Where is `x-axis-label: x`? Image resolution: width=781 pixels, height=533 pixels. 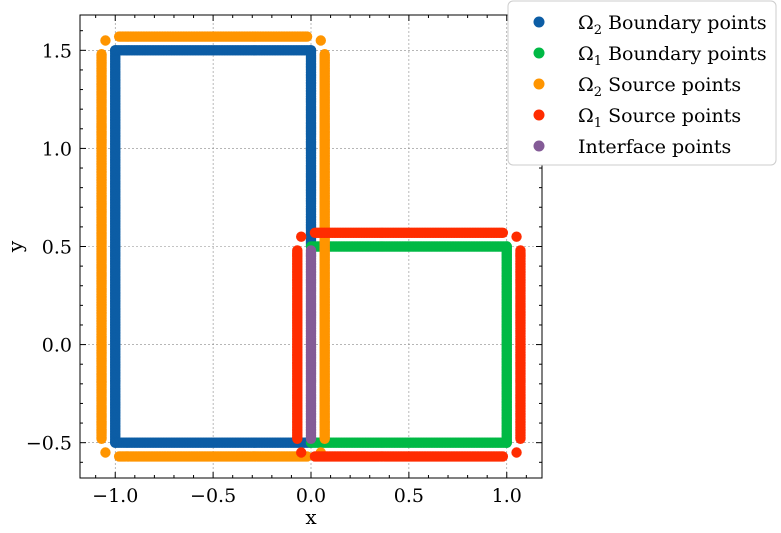
x-axis-label: x is located at coordinates (311, 517).